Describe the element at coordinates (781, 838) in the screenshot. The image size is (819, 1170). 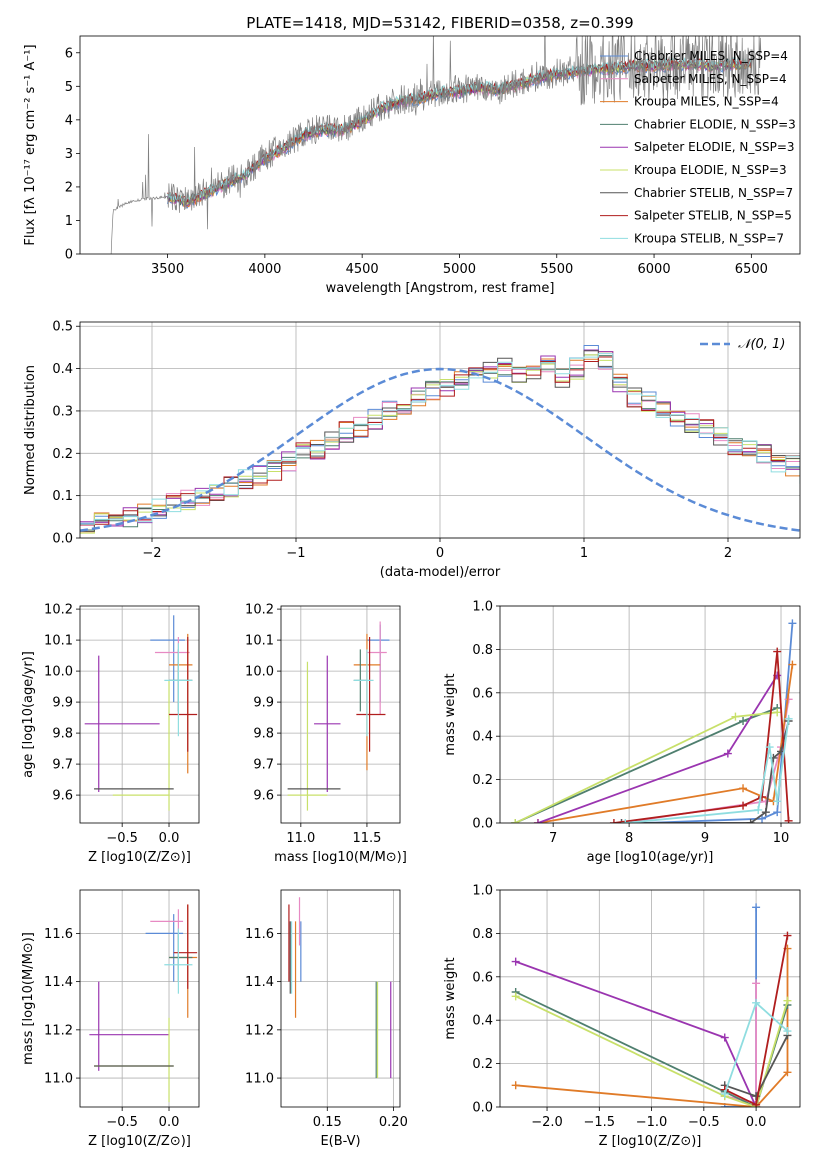
I see `x-tick-label: 10` at that location.